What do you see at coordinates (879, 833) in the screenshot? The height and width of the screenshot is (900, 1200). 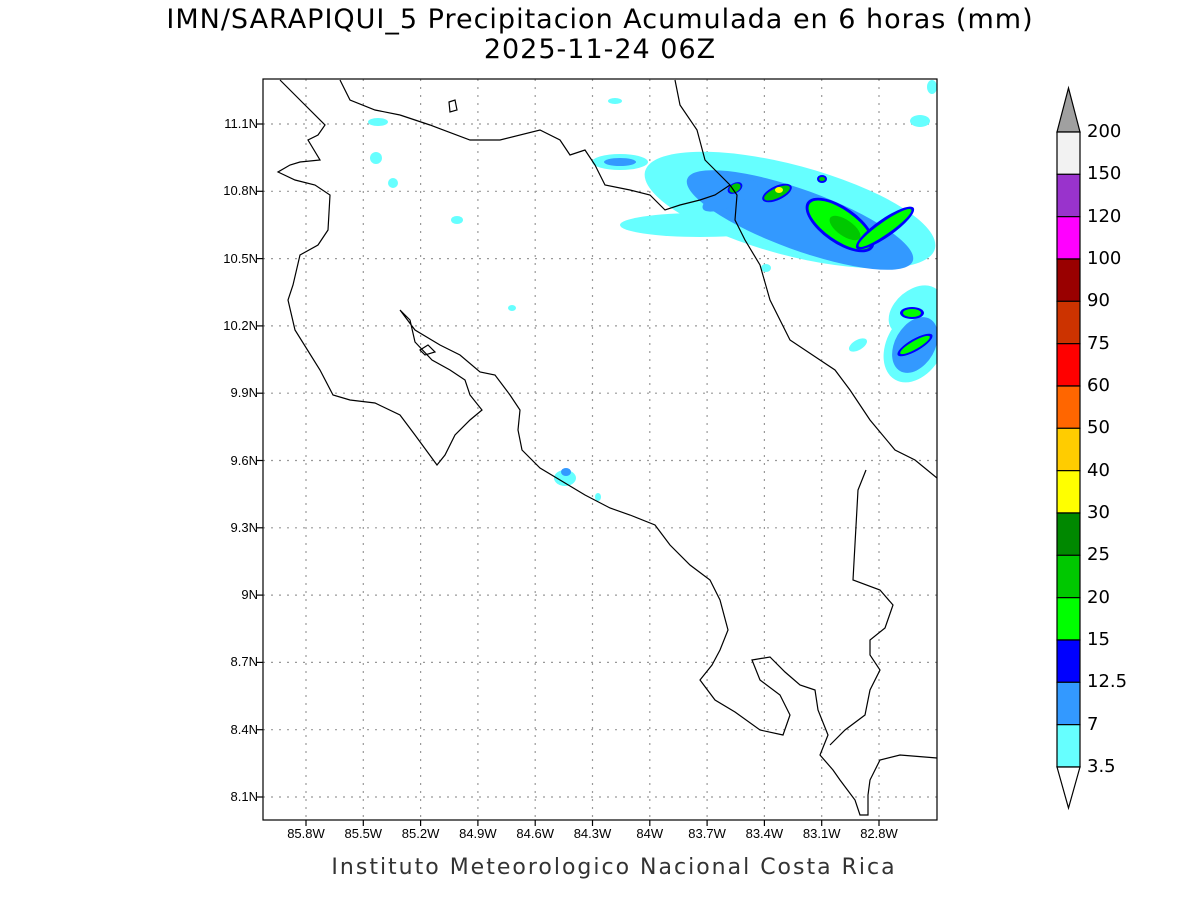 I see `lon-tick-label: 82.8W` at bounding box center [879, 833].